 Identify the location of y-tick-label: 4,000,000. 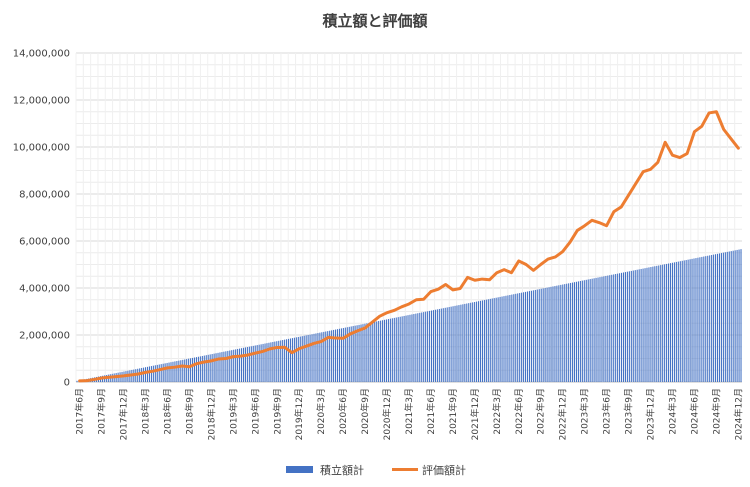
(44, 289).